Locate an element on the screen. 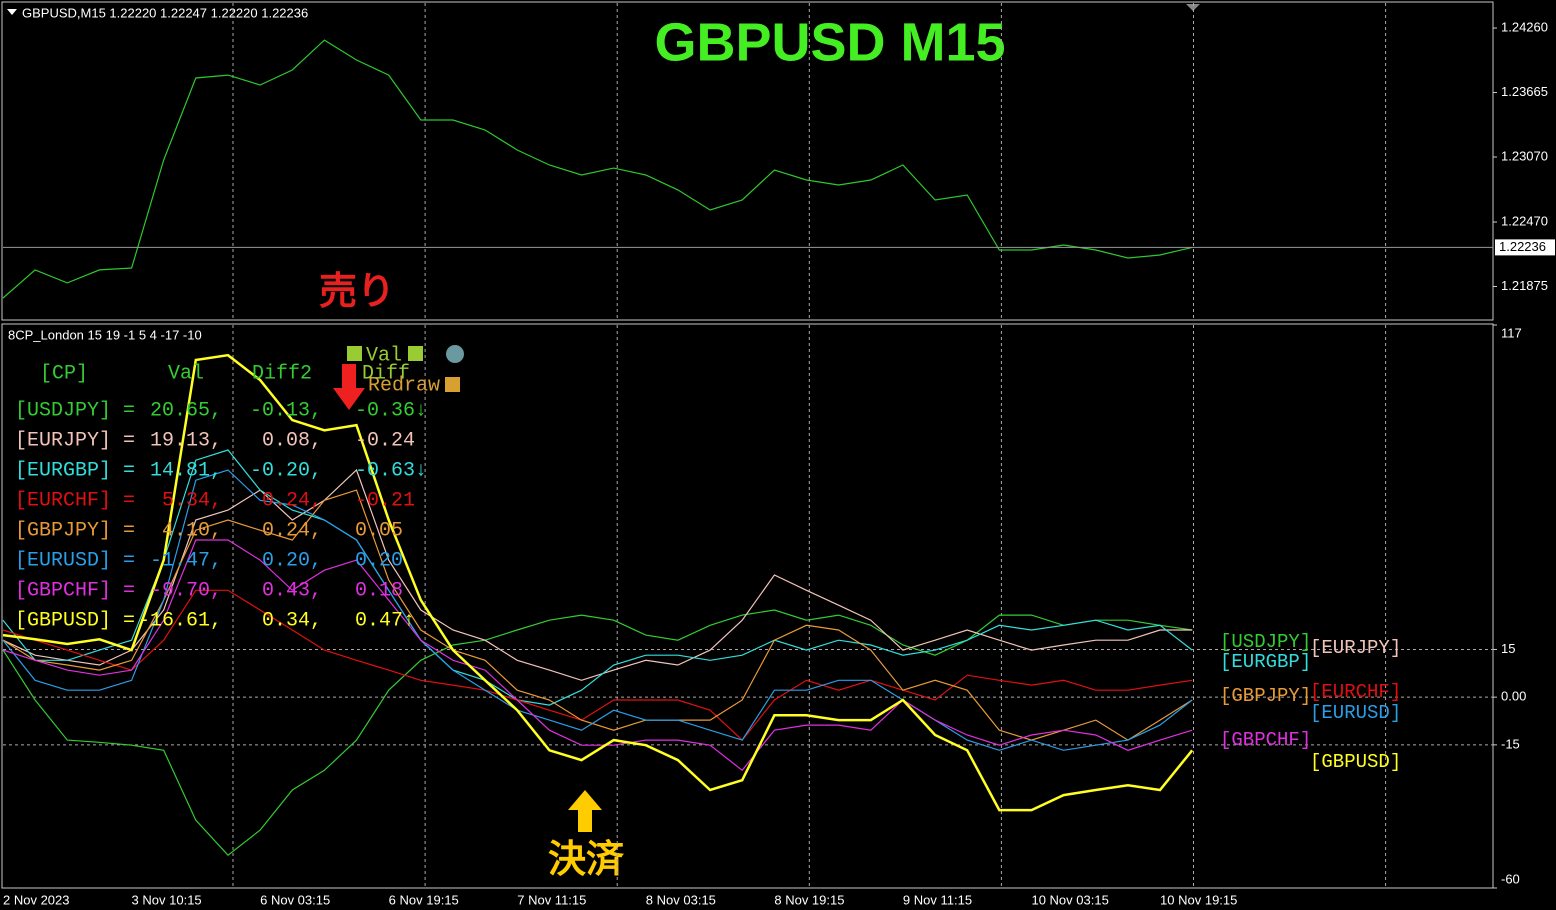  collapse-icon is located at coordinates (12, 12).